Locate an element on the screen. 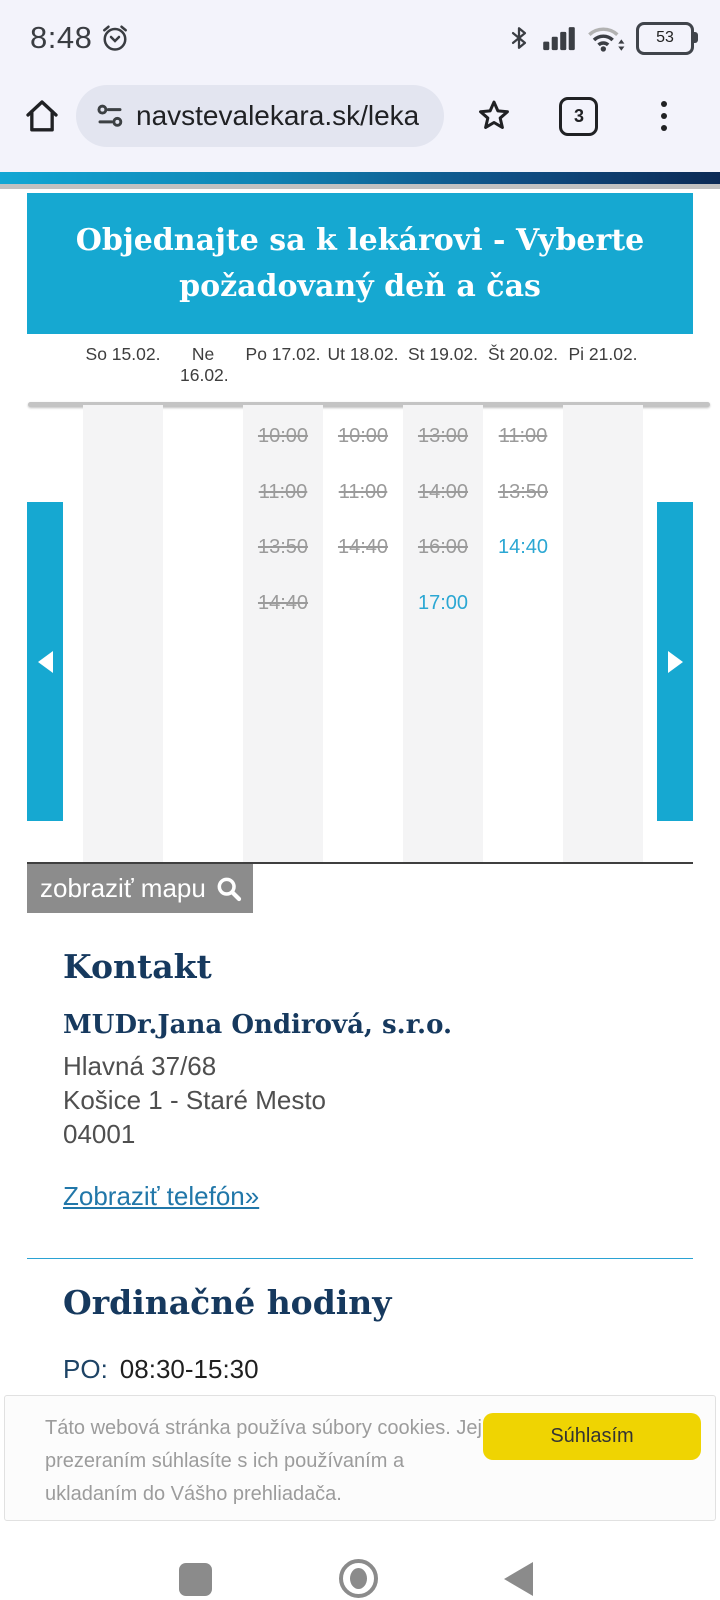 The image size is (720, 1600). address-line: 04001 is located at coordinates (99, 1134).